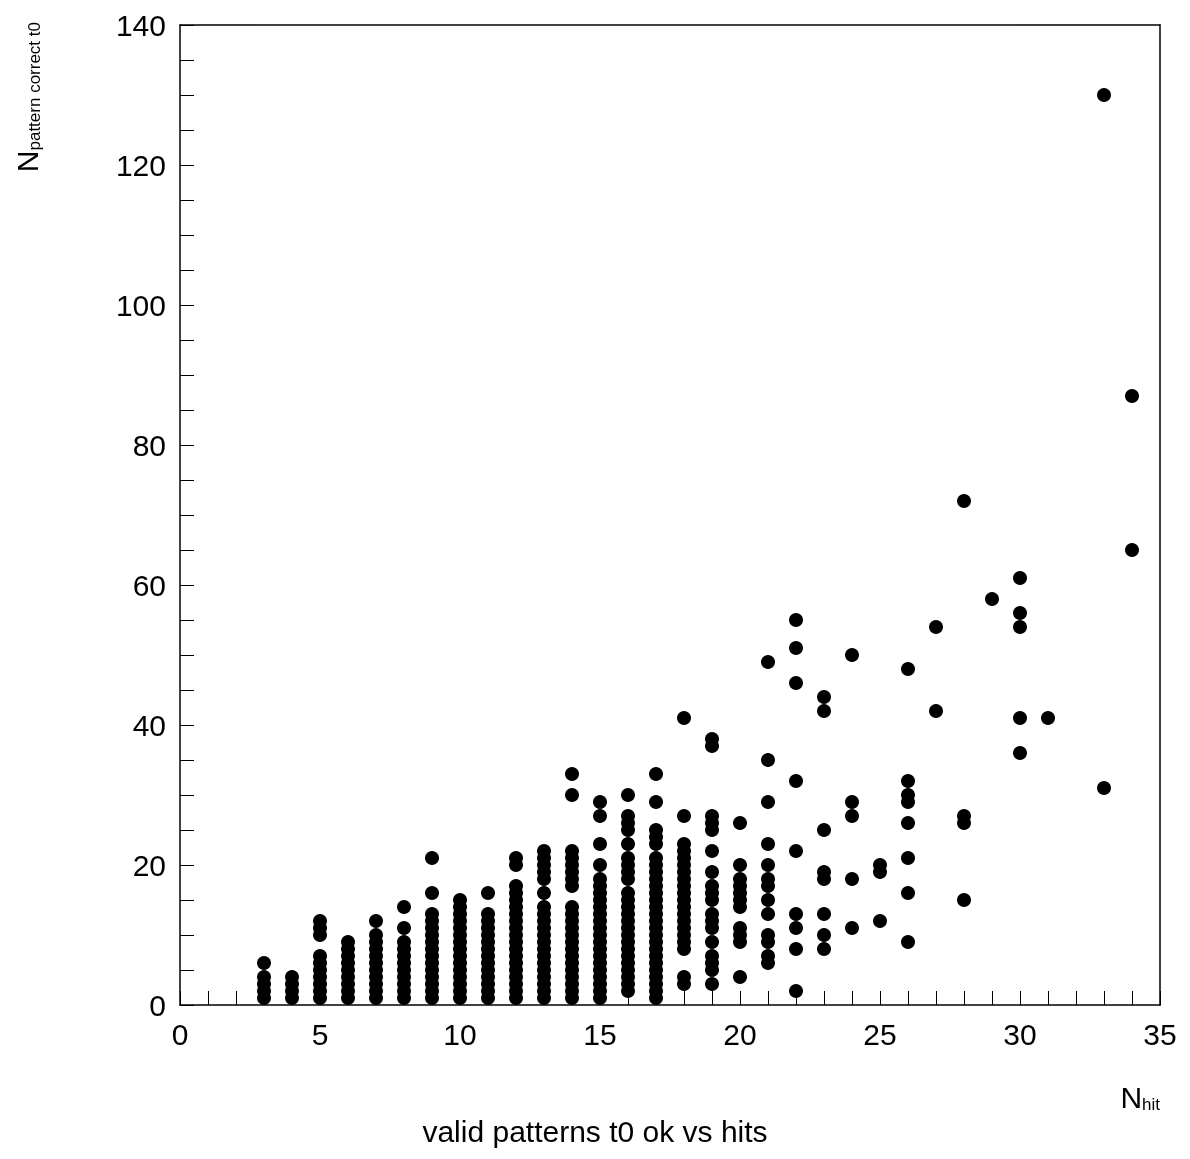 The width and height of the screenshot is (1190, 1159). Describe the element at coordinates (149, 725) in the screenshot. I see `y-tick-label: 40` at that location.